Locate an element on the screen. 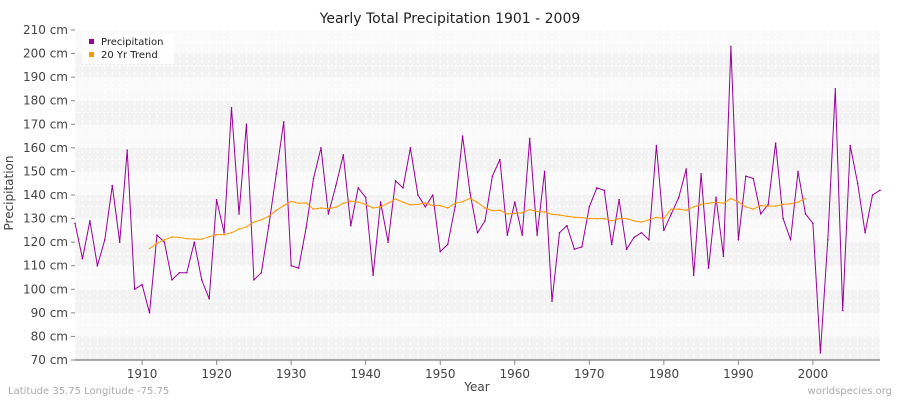 This screenshot has width=900, height=400. x-tick-label: 1980 is located at coordinates (664, 374).